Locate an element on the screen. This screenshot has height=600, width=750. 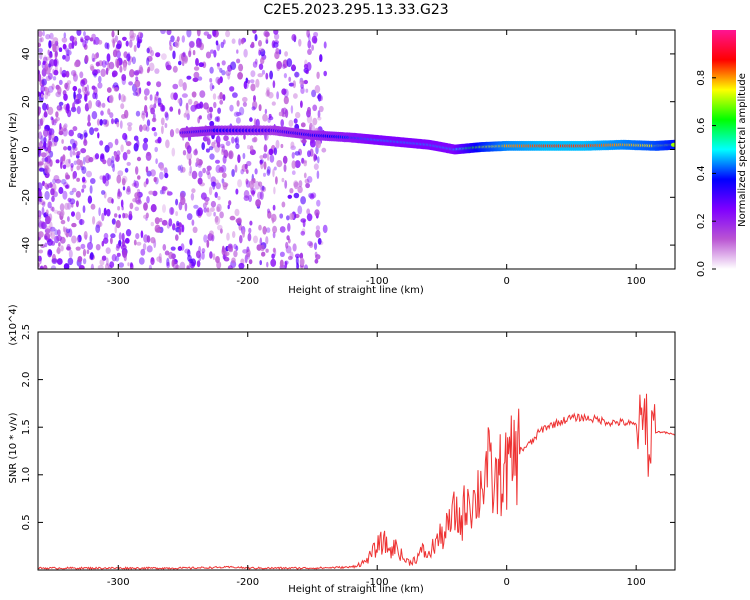
colorbar-tick-label: 0.6 is located at coordinates (701, 126).